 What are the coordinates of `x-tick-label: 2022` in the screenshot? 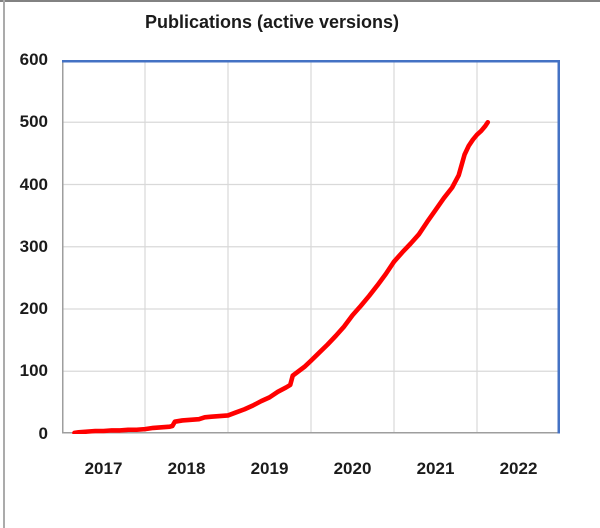 It's located at (518, 468).